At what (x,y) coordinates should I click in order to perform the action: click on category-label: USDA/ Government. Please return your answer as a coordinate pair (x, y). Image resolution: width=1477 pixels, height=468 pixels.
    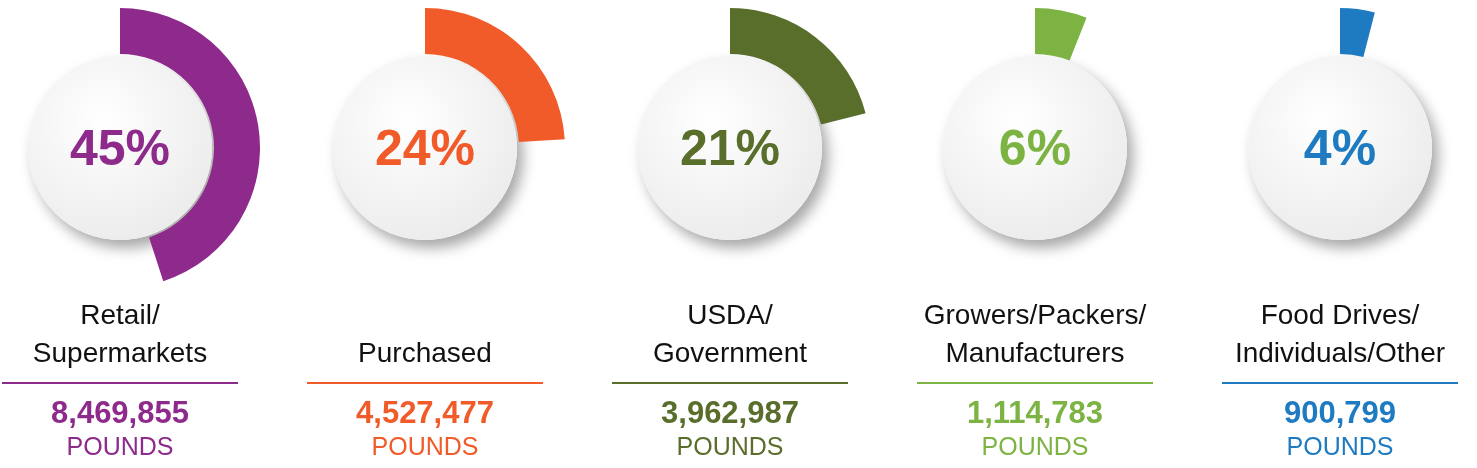
    Looking at the image, I should click on (730, 334).